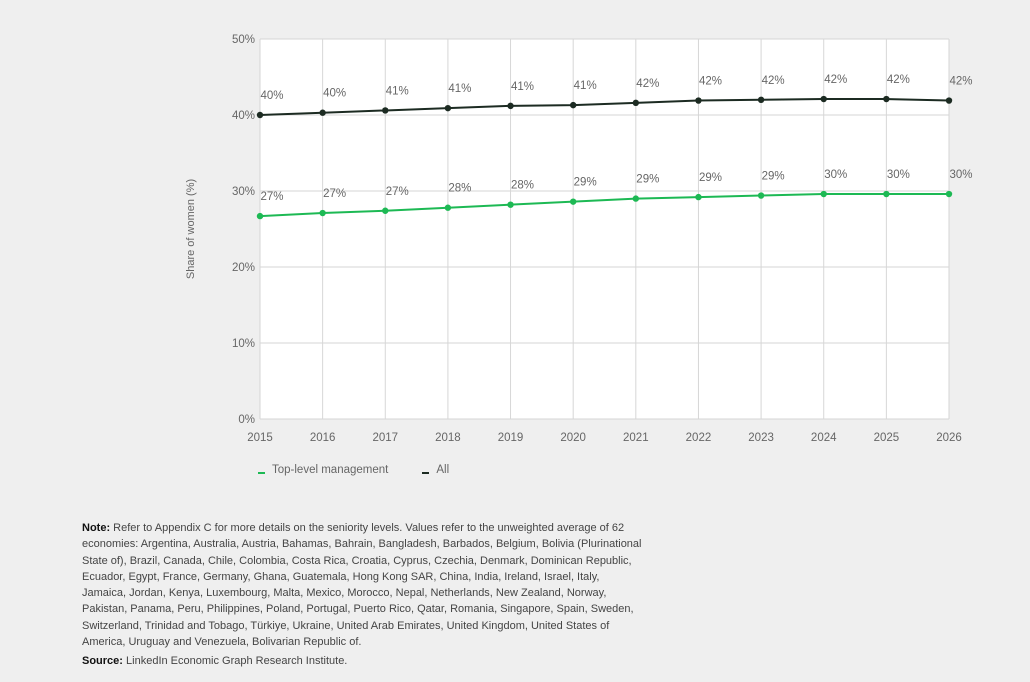 The image size is (1030, 682). What do you see at coordinates (887, 438) in the screenshot?
I see `x-tick-label: 2025` at bounding box center [887, 438].